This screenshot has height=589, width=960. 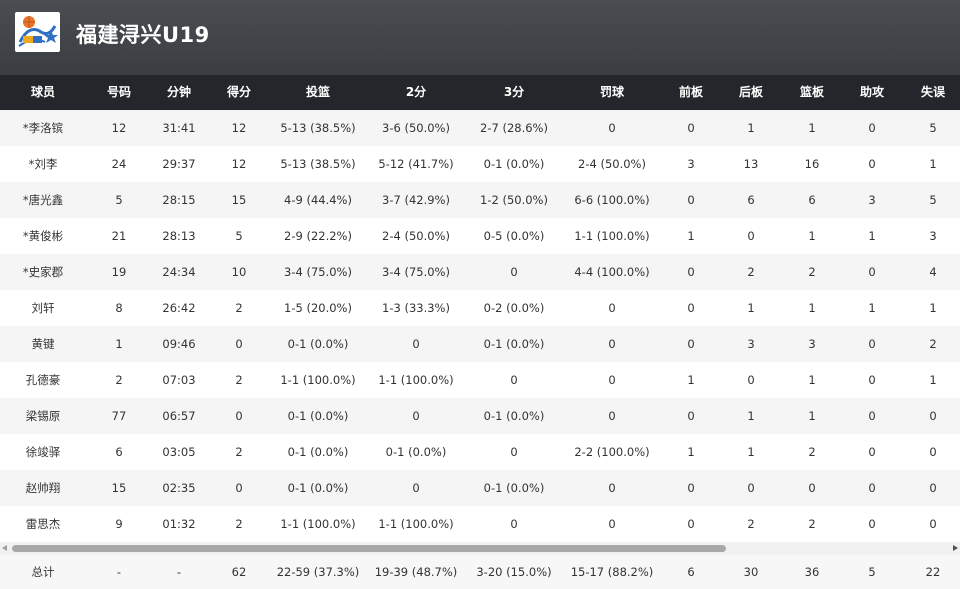 I want to click on cell-minutes: 24:34, so click(x=179, y=272).